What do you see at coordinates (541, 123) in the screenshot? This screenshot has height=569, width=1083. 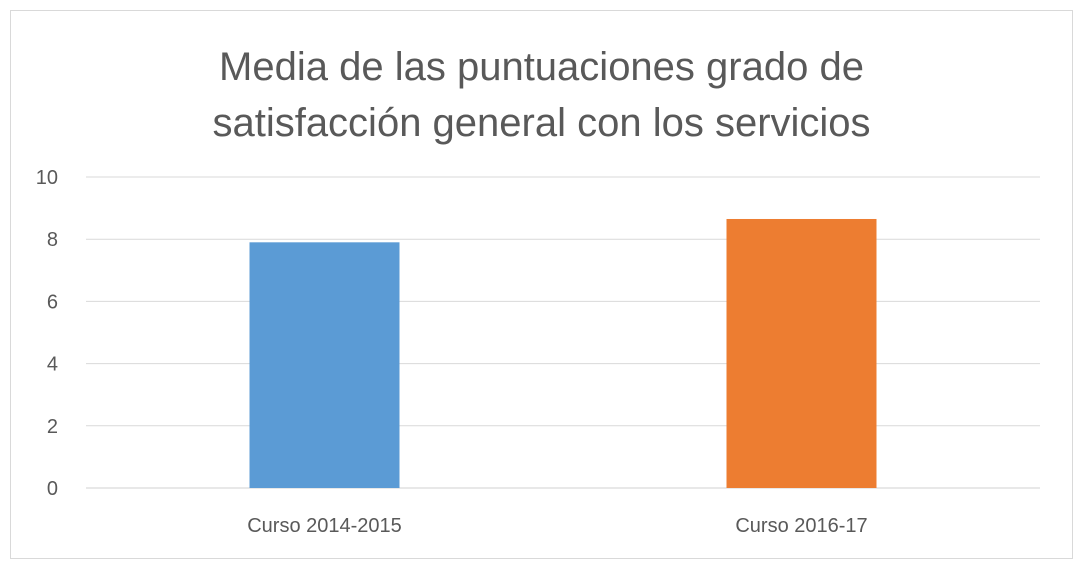 I see `chart-title-line-2: satisfacción general con los servicios` at bounding box center [541, 123].